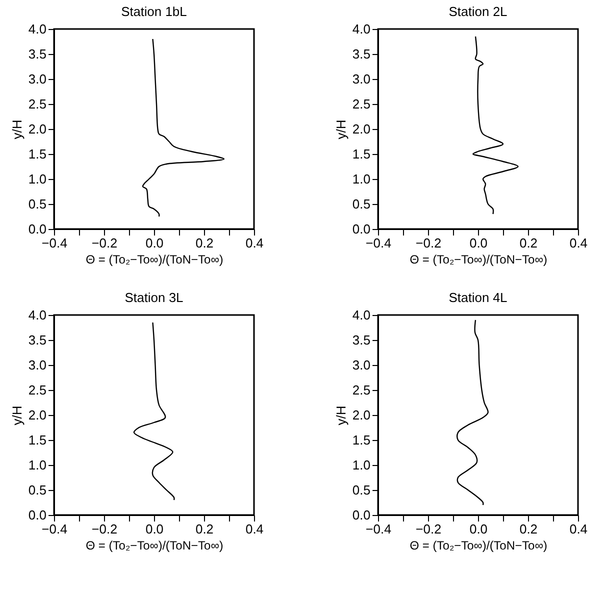  I want to click on chart-title: Station 2L, so click(478, 11).